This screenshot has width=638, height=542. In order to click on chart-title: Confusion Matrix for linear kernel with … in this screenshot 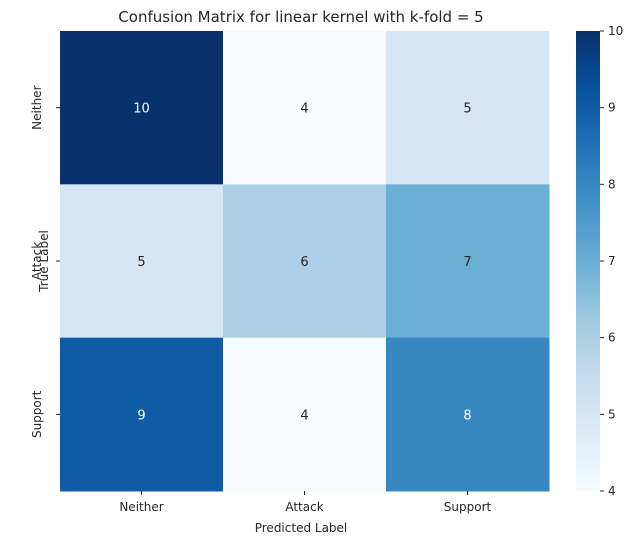, I will do `click(300, 17)`.